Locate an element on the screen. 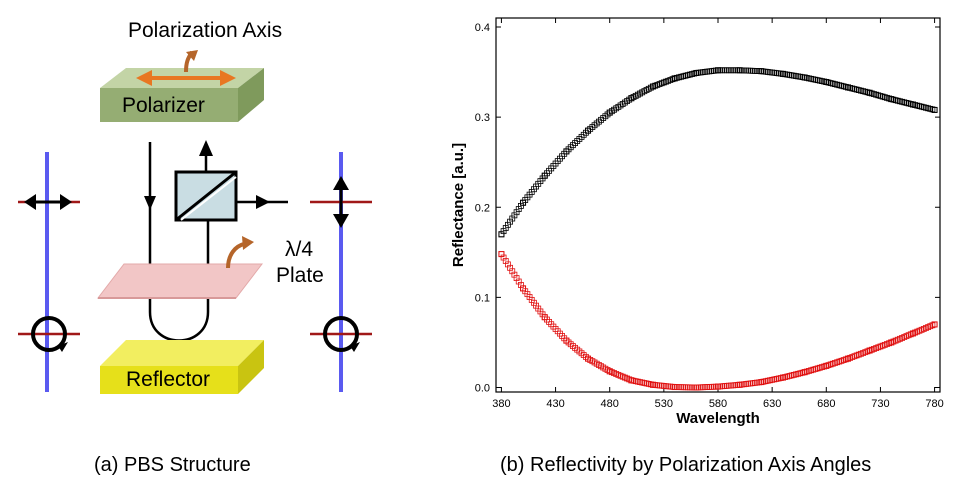 The width and height of the screenshot is (967, 486). y-axis-label: Reflectance [a.u.] is located at coordinates (458, 205).